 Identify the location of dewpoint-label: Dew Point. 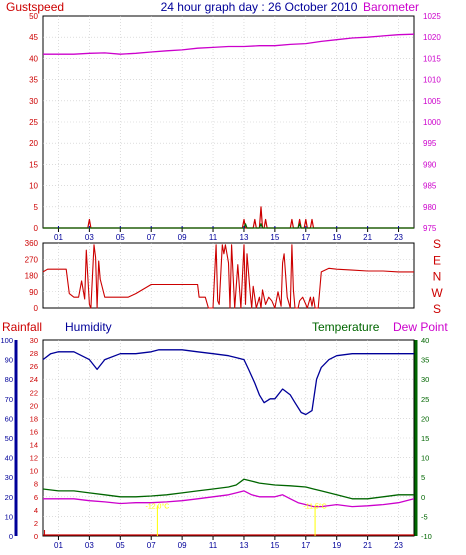
(420, 327).